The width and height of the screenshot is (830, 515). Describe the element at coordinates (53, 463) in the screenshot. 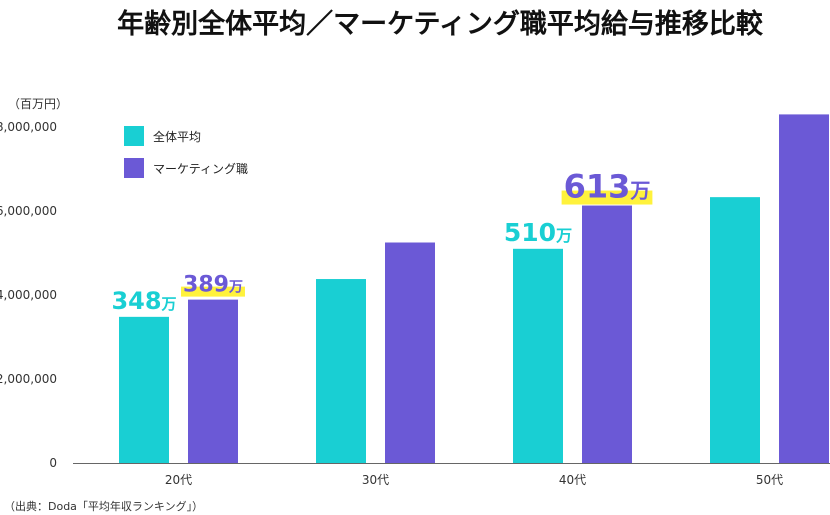

I see `y-tick-label: 0` at that location.